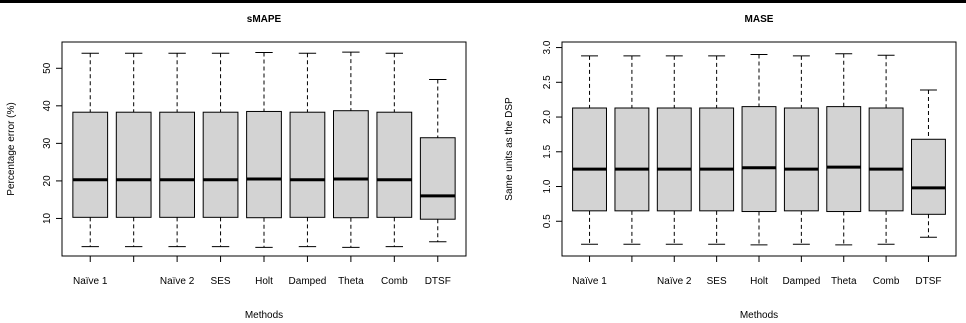 Image resolution: width=966 pixels, height=323 pixels. I want to click on y-tick-label: 50, so click(47, 68).